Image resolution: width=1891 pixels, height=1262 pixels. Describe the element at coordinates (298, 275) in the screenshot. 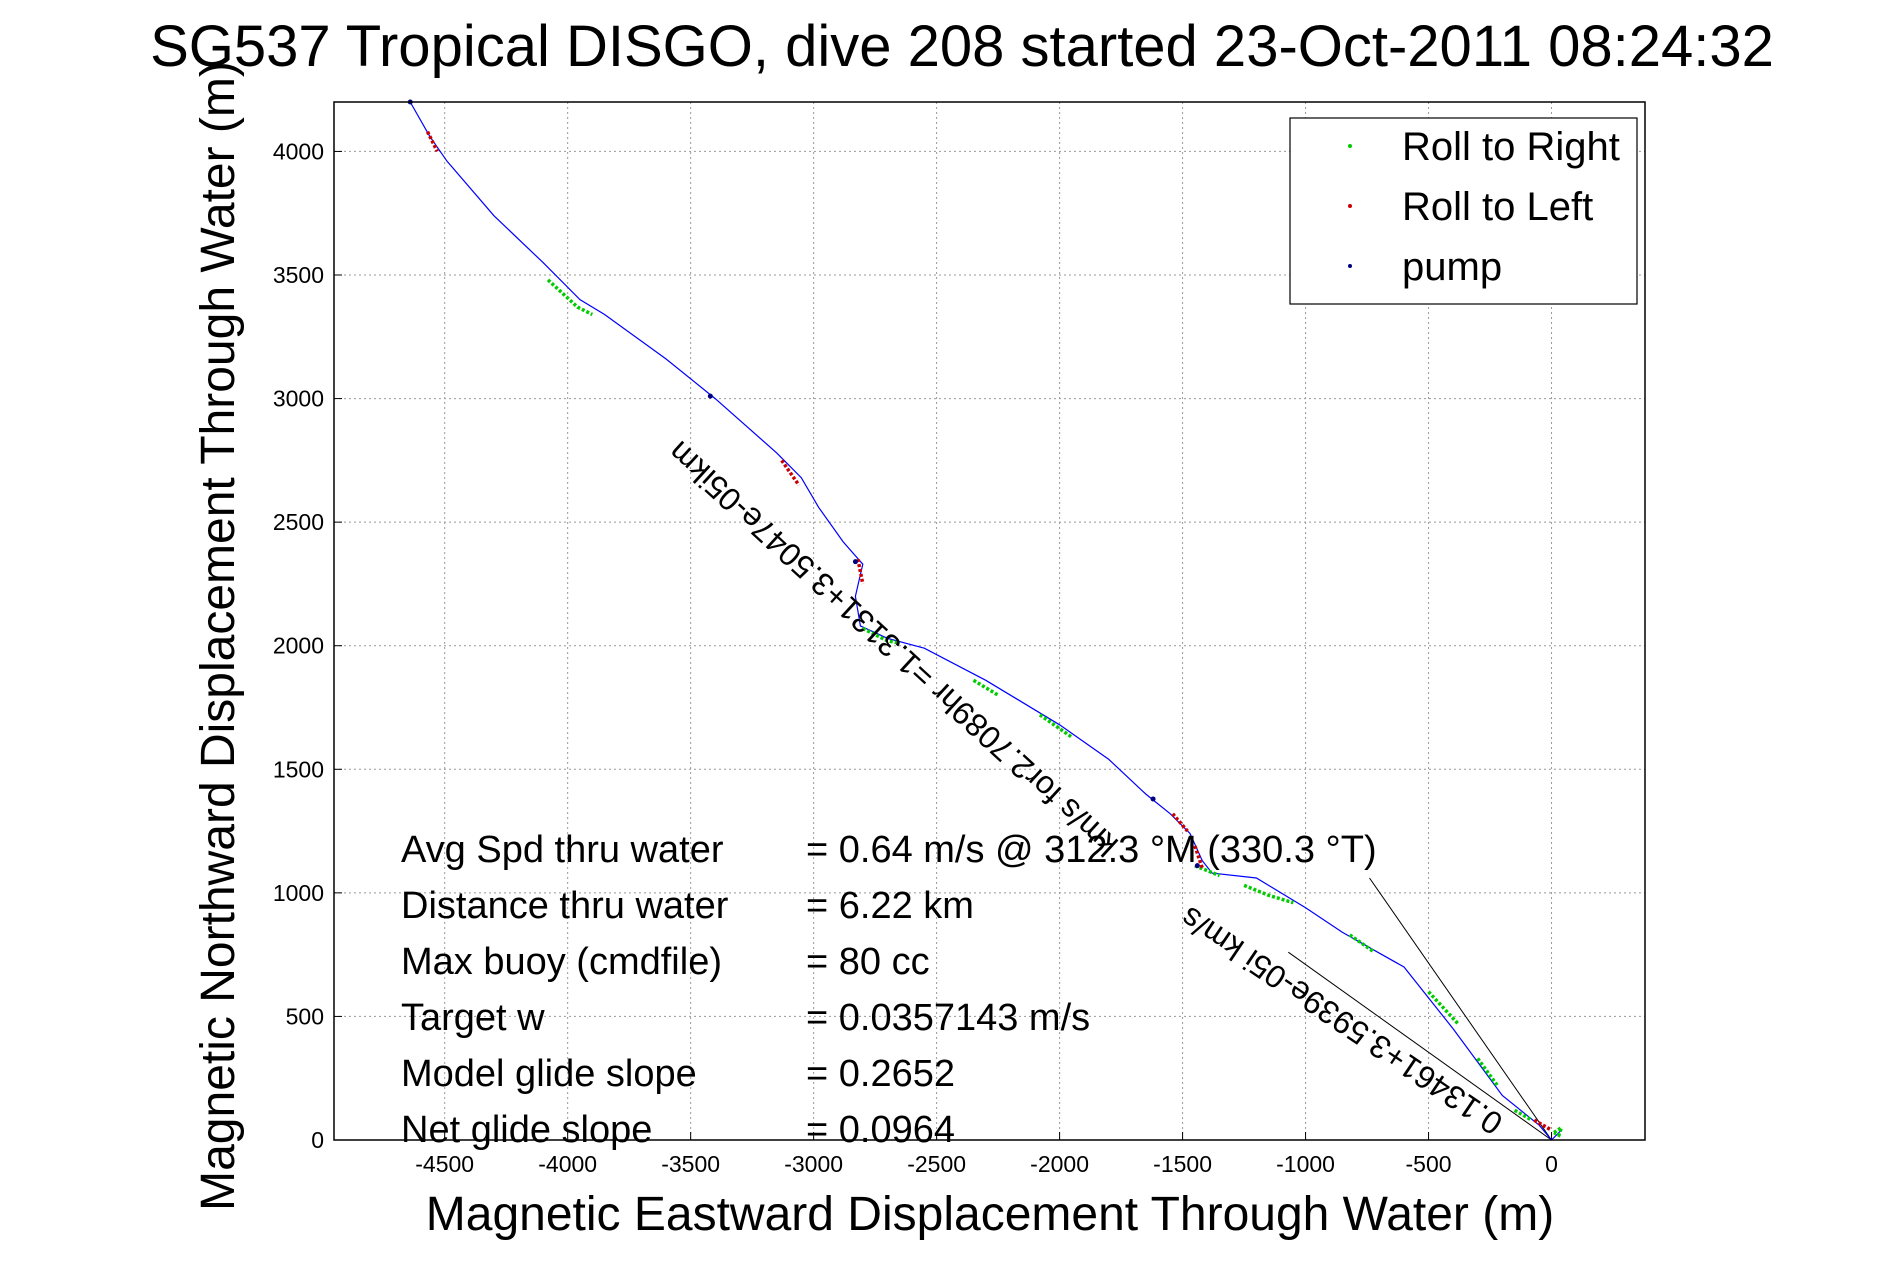

I see `y-tick-label: 3500` at that location.